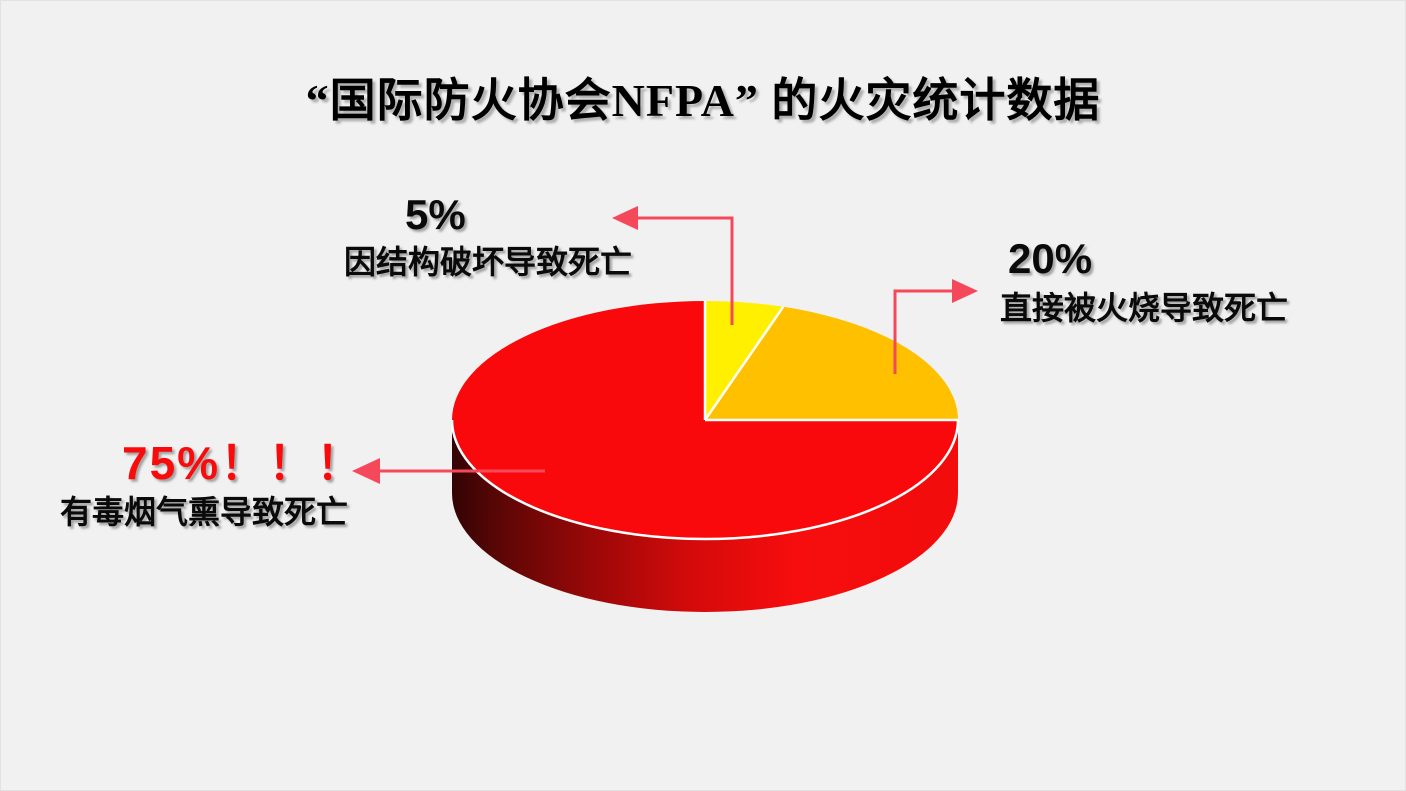 The height and width of the screenshot is (791, 1406). I want to click on label-20pct-value: 20%, so click(1050, 258).